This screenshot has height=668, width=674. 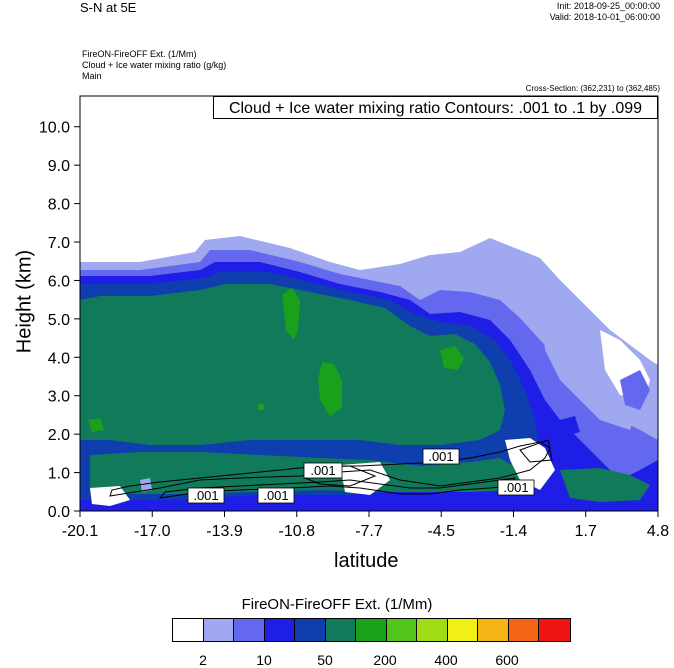 What do you see at coordinates (92, 76) in the screenshot?
I see `domain-label: Main` at bounding box center [92, 76].